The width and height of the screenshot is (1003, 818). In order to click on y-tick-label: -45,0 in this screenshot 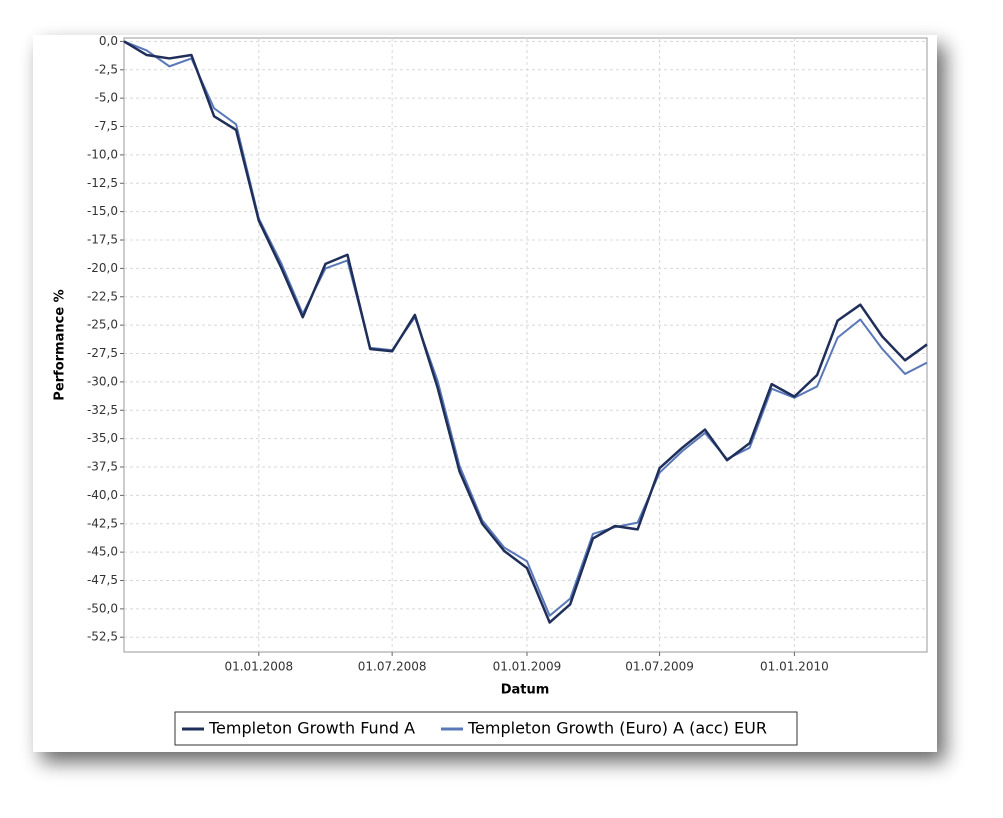, I will do `click(102, 552)`.